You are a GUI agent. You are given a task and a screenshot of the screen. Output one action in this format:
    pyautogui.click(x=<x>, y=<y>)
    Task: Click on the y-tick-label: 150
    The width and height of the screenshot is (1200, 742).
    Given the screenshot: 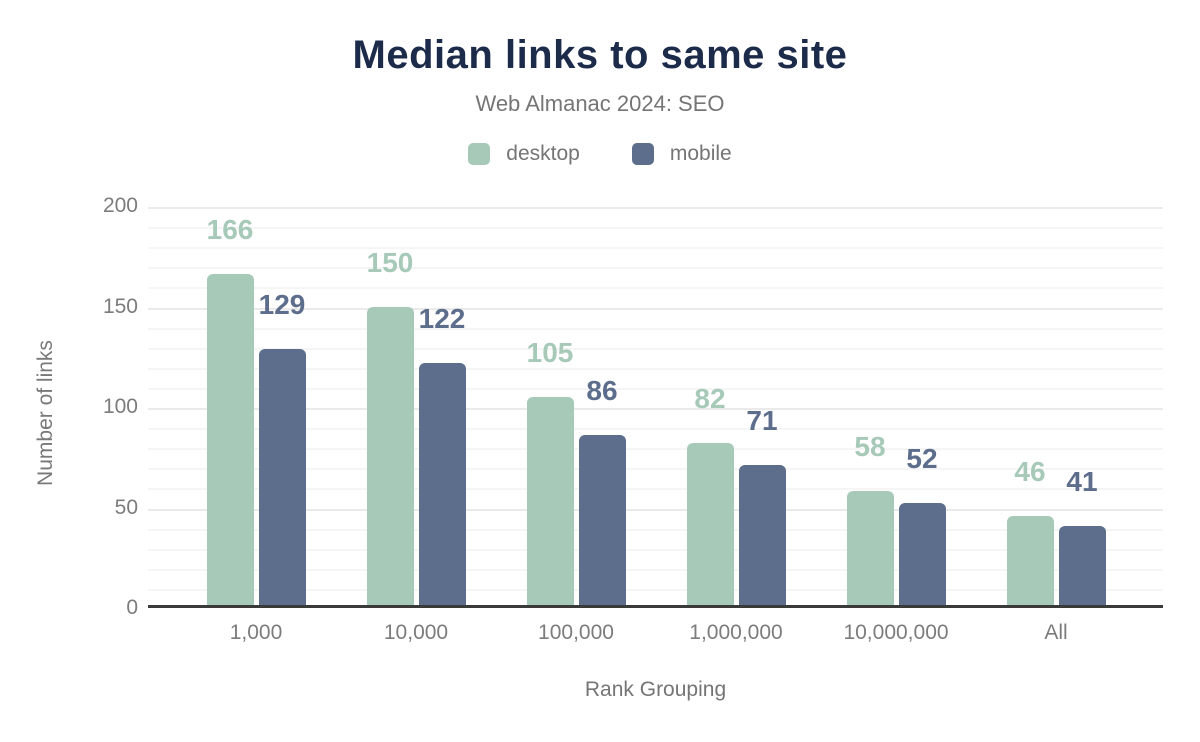 What is the action you would take?
    pyautogui.click(x=120, y=306)
    